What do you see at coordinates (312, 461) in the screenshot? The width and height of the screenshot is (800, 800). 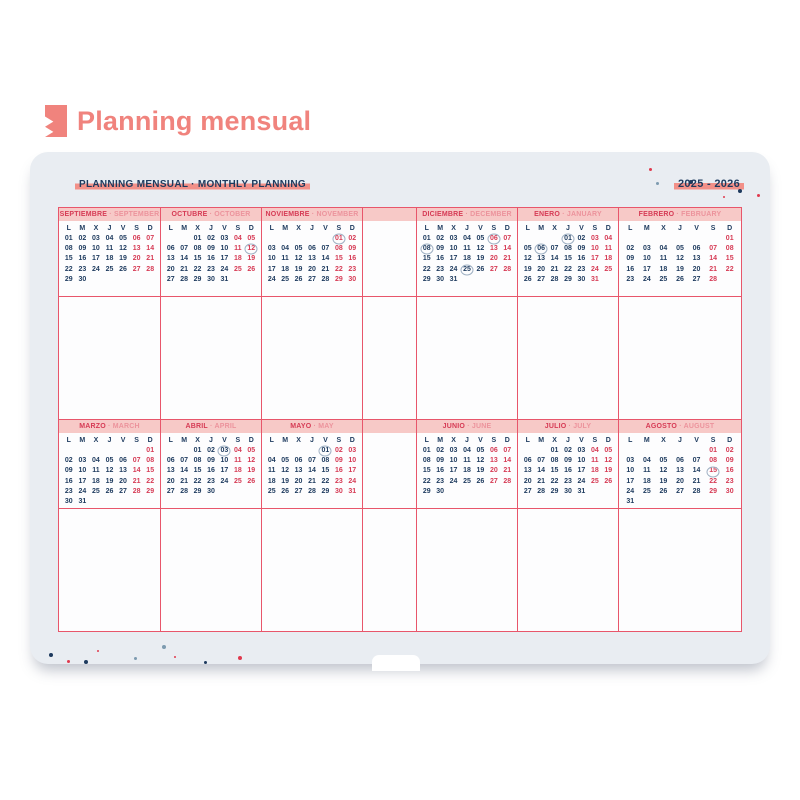 I see `day-cell: 07` at bounding box center [312, 461].